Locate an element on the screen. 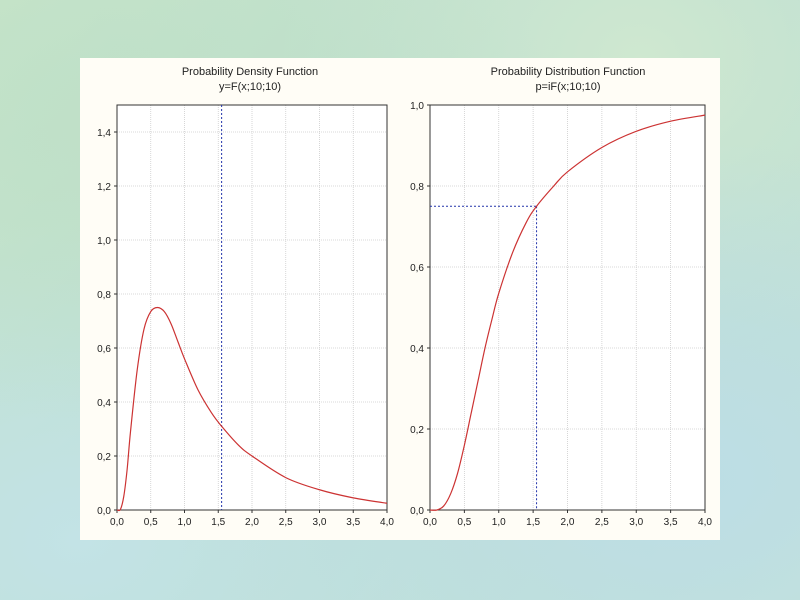 This screenshot has width=800, height=600. chart-subtitle: y=F(x;10;10) is located at coordinates (250, 87).